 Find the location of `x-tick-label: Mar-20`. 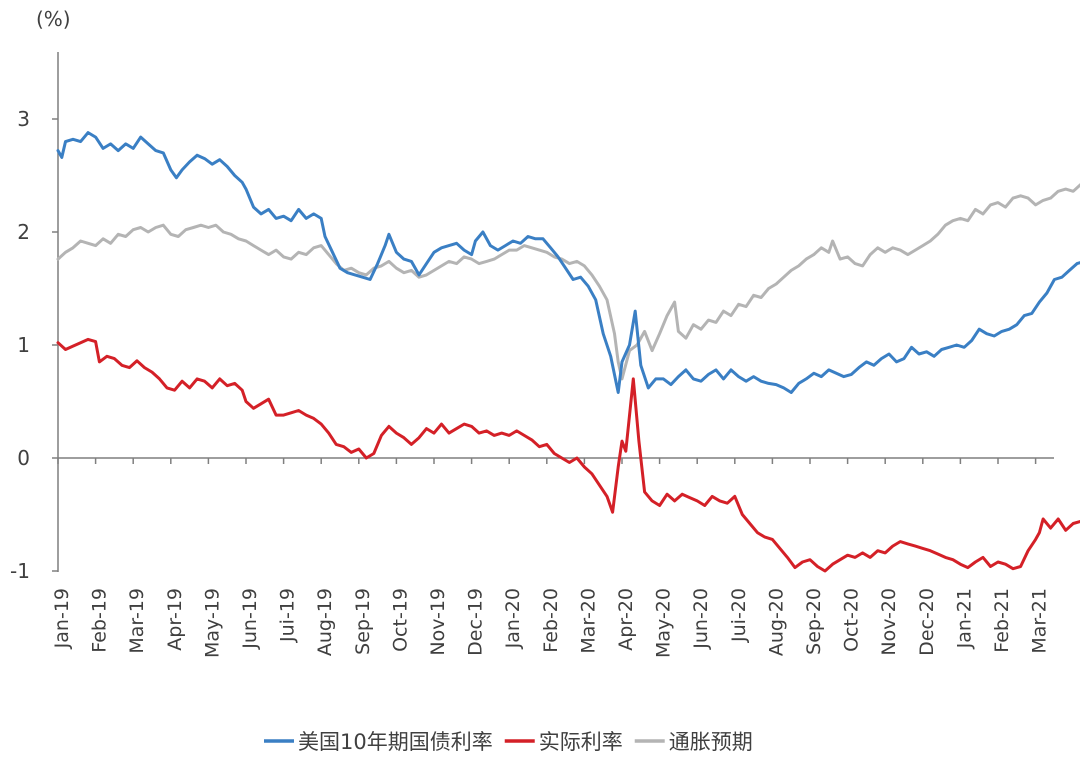

x-tick-label: Mar-20 is located at coordinates (588, 621).